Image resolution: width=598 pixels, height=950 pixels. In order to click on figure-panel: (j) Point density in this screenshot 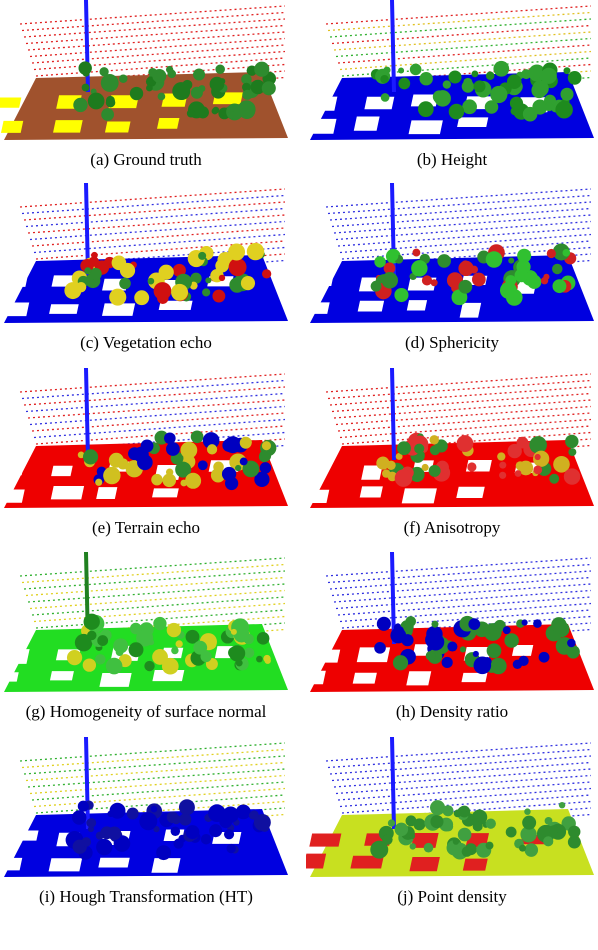, I will do `click(452, 822)`.